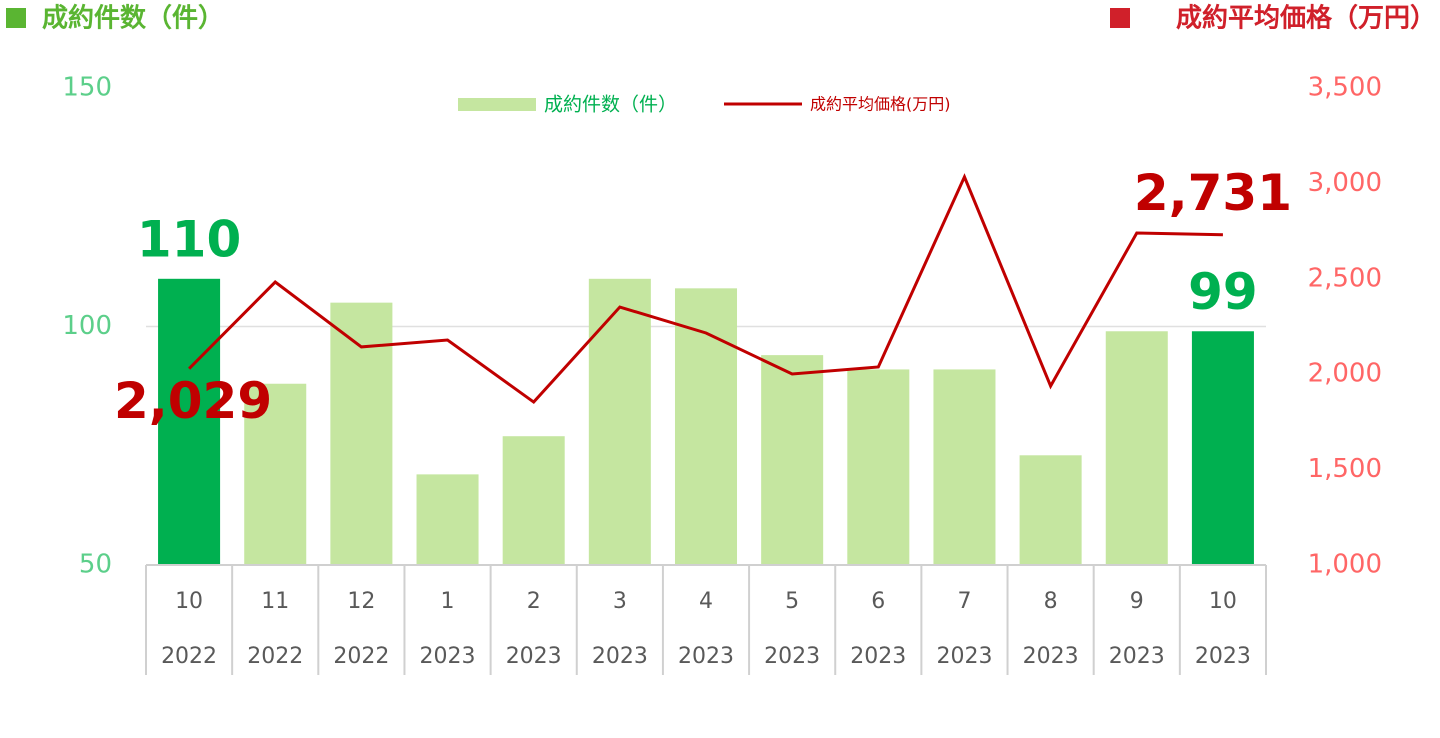  I want to click on y-axis-title: 成約件数（件）, so click(133, 18).